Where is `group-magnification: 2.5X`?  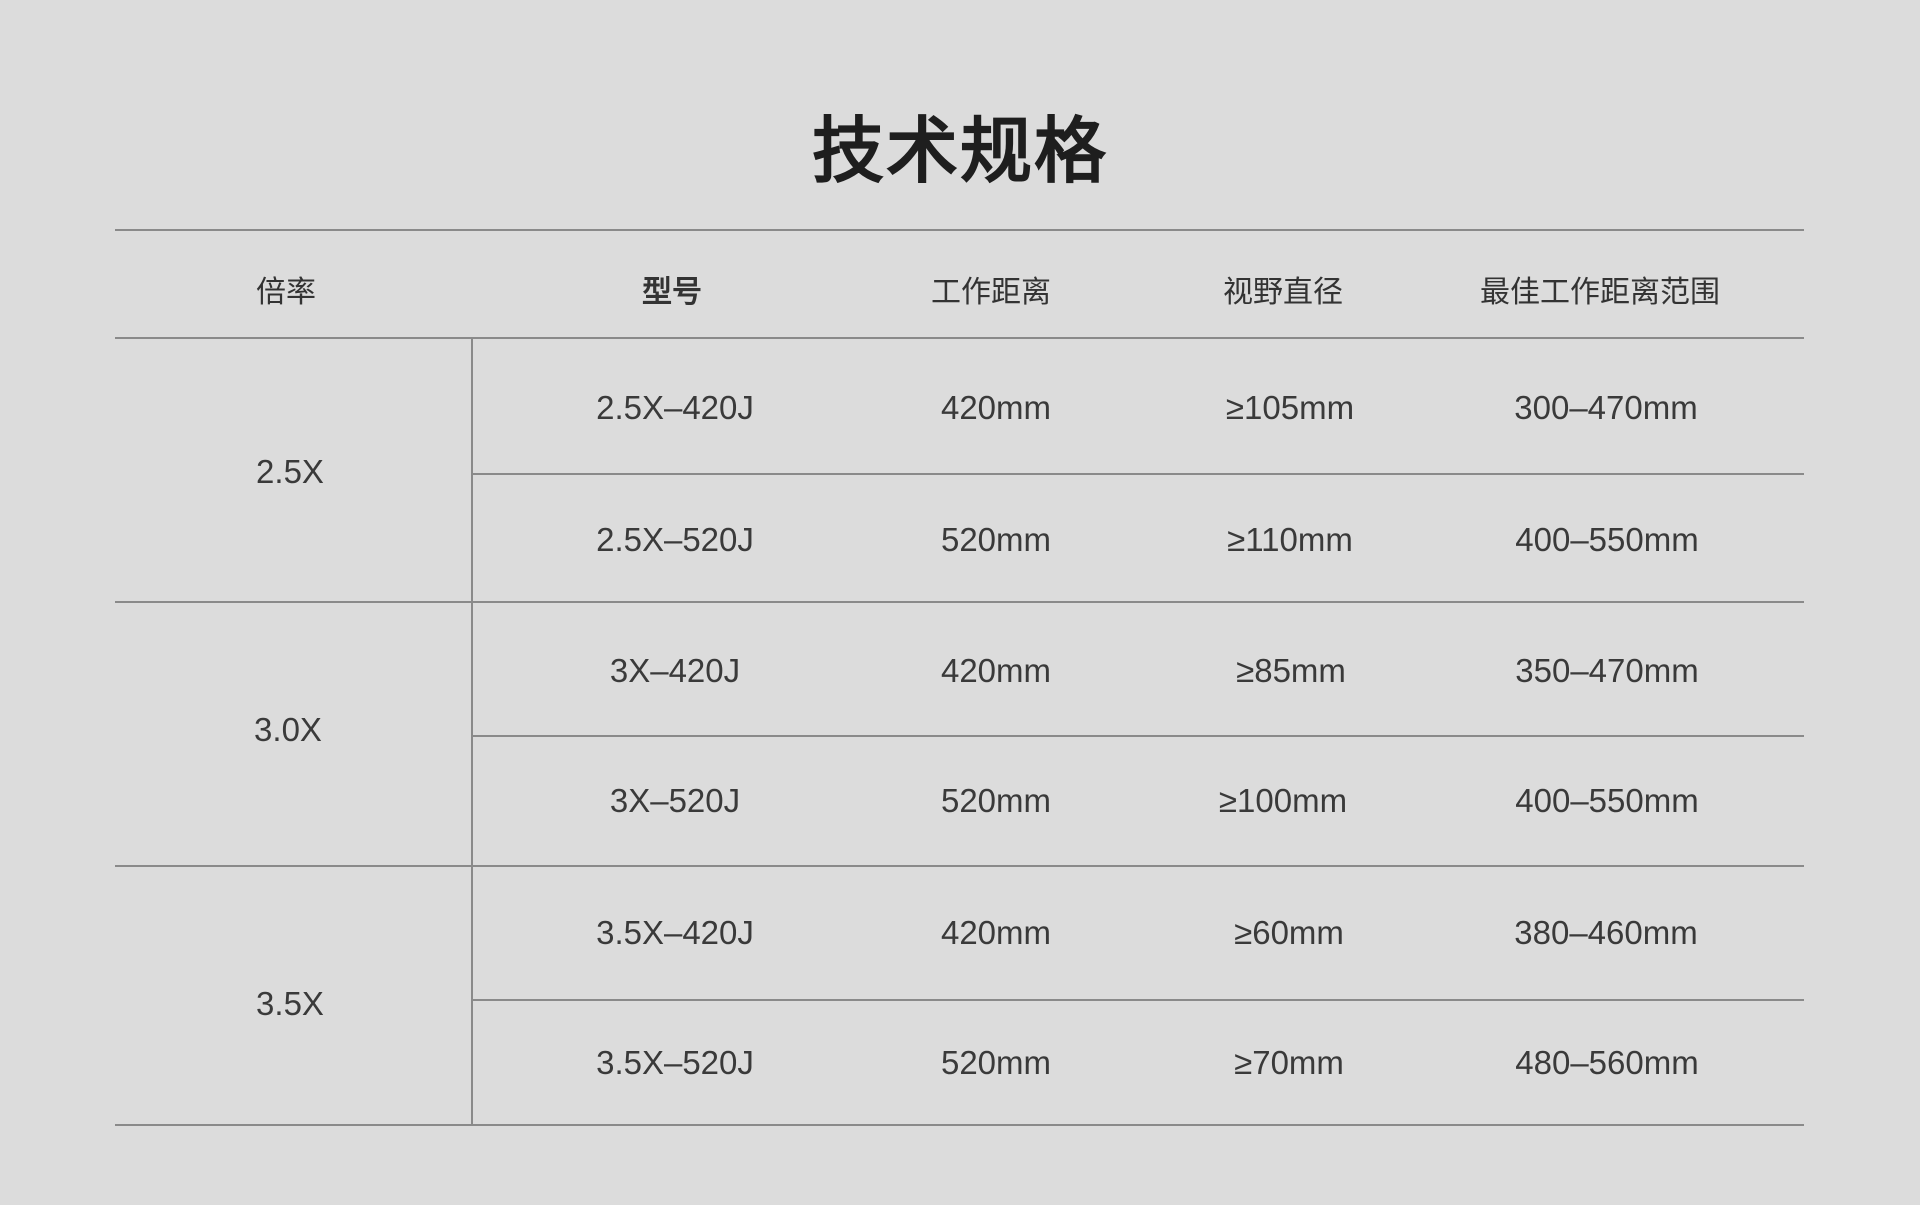
group-magnification: 2.5X is located at coordinates (290, 471).